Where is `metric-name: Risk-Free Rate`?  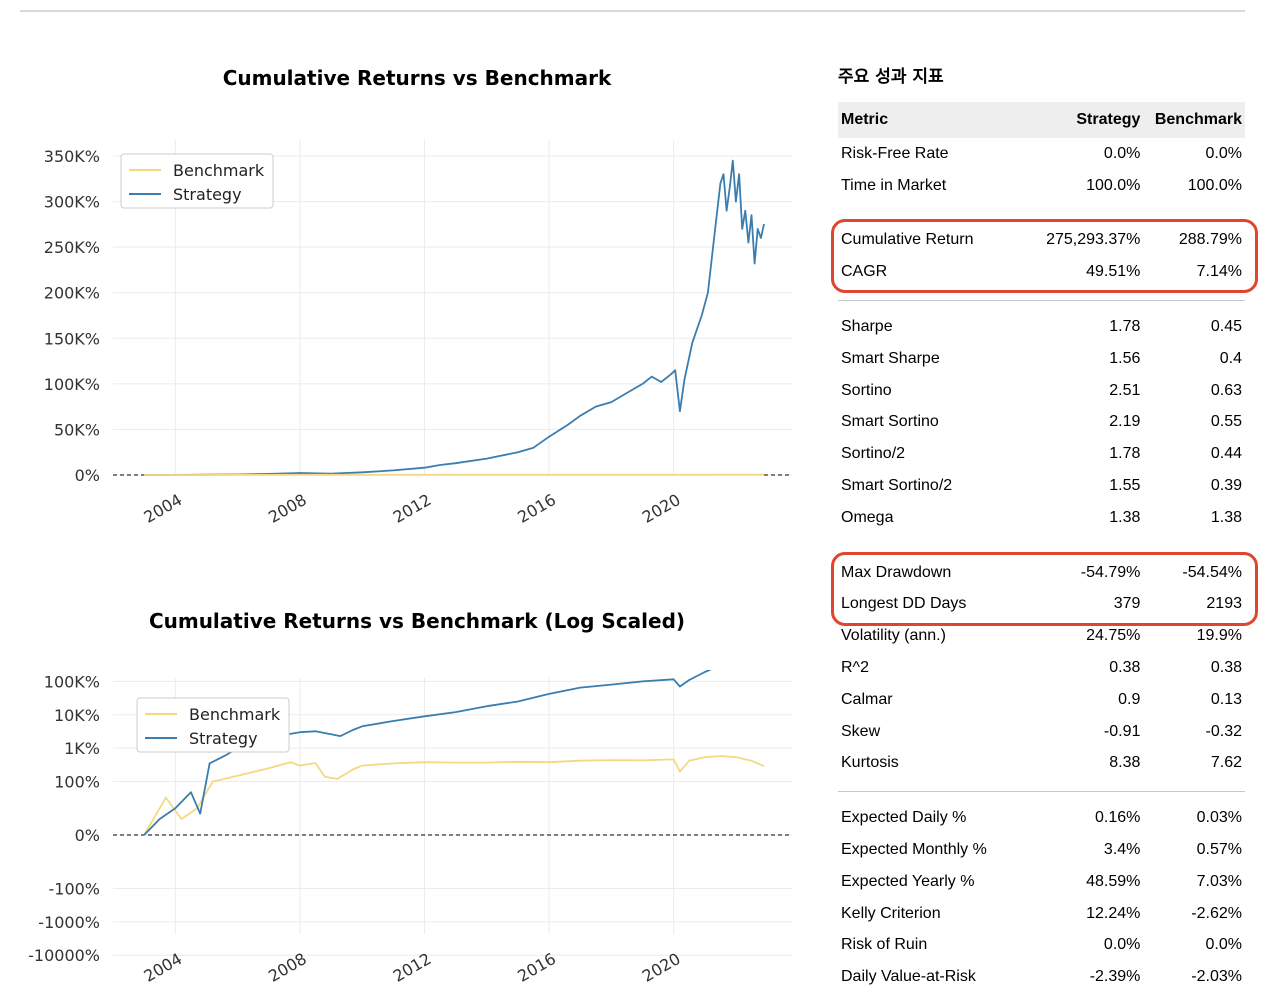
metric-name: Risk-Free Rate is located at coordinates (895, 153).